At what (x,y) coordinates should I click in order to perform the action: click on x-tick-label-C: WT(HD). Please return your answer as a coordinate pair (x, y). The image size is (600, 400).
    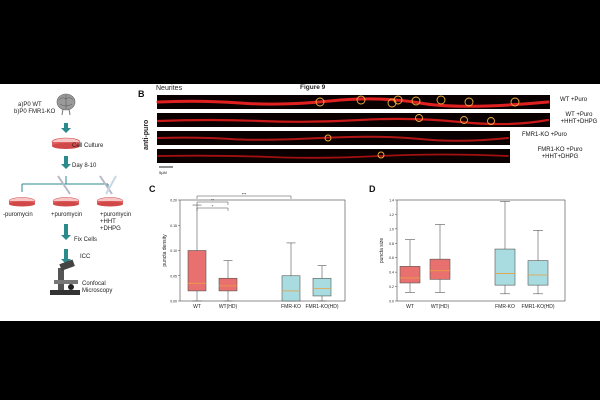
    Looking at the image, I should click on (228, 307).